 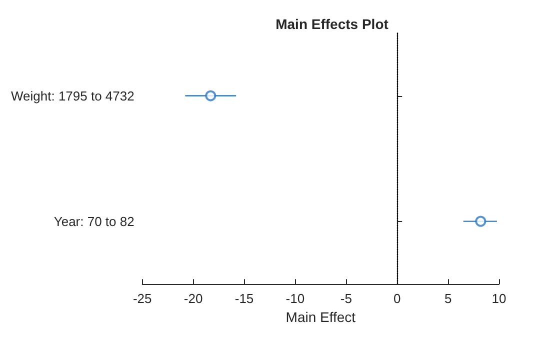 I want to click on x-tick-label: -10, so click(x=295, y=298).